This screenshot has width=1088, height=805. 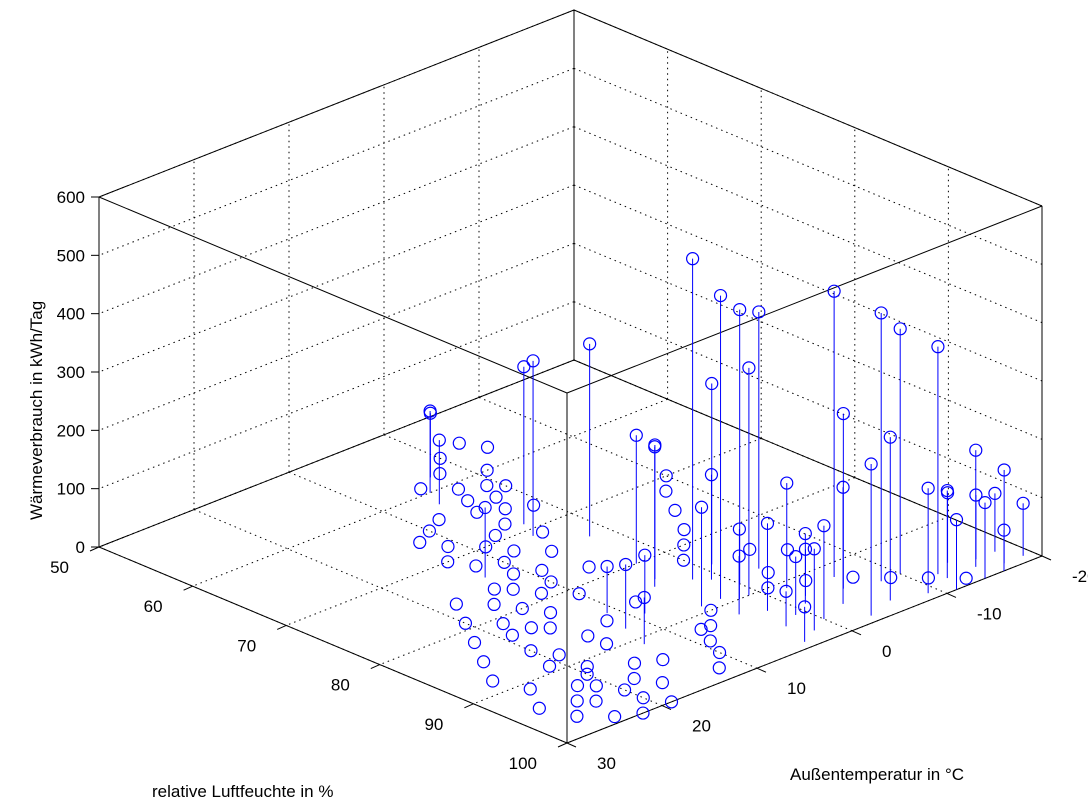 I want to click on x-tick-label: 60, so click(x=153, y=606).